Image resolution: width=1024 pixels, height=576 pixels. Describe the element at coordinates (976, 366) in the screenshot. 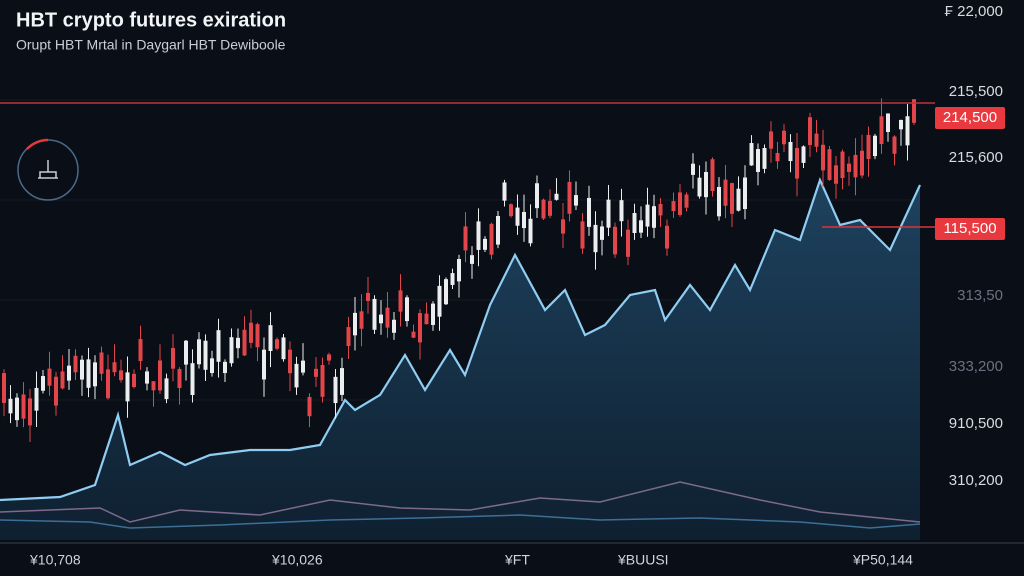

I see `price-label: 333,200` at that location.